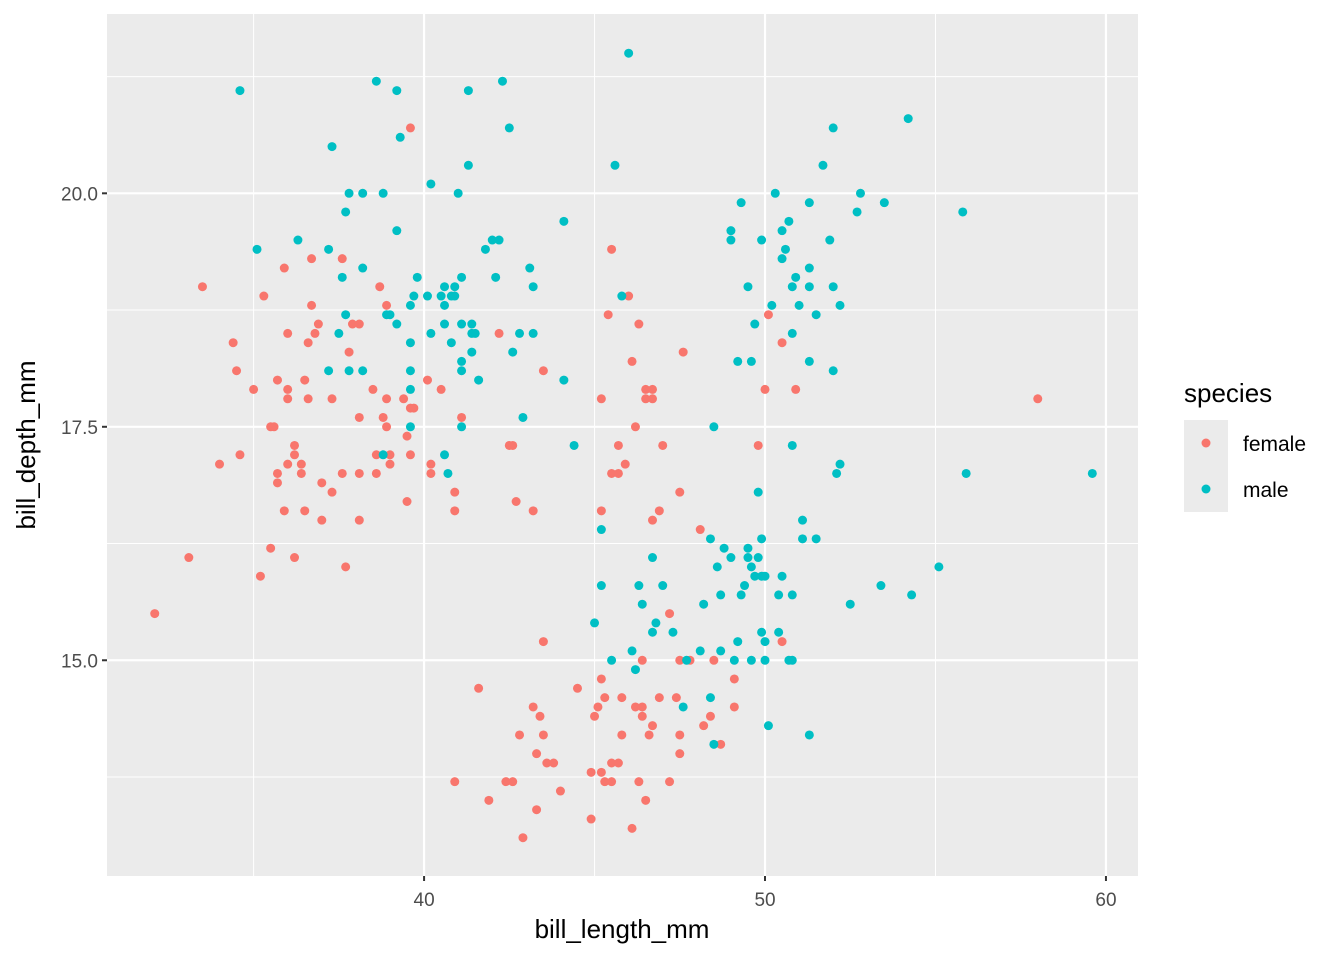 The height and width of the screenshot is (965, 1344). I want to click on legend-label-female: female, so click(1274, 444).